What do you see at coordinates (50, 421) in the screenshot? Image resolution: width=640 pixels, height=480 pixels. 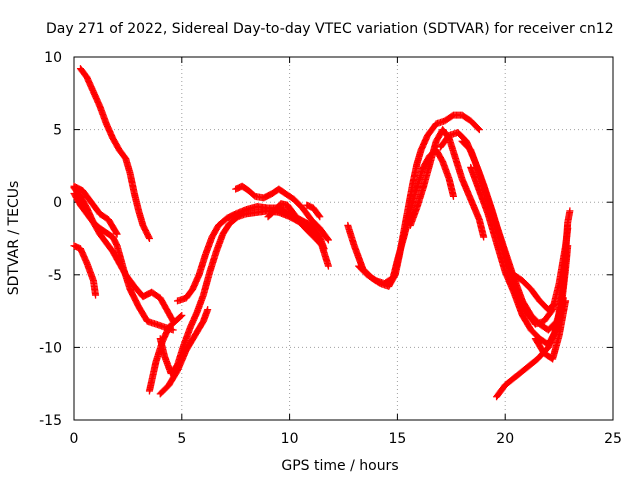 I see `y-tick-label: -15` at bounding box center [50, 421].